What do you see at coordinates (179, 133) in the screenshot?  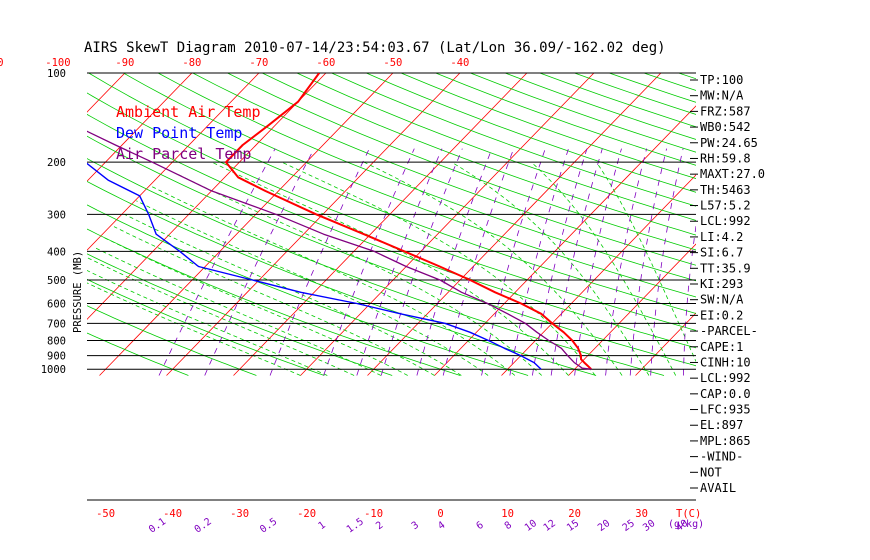 I see `legend-dew-point-temp: Dew Point Temp` at bounding box center [179, 133].